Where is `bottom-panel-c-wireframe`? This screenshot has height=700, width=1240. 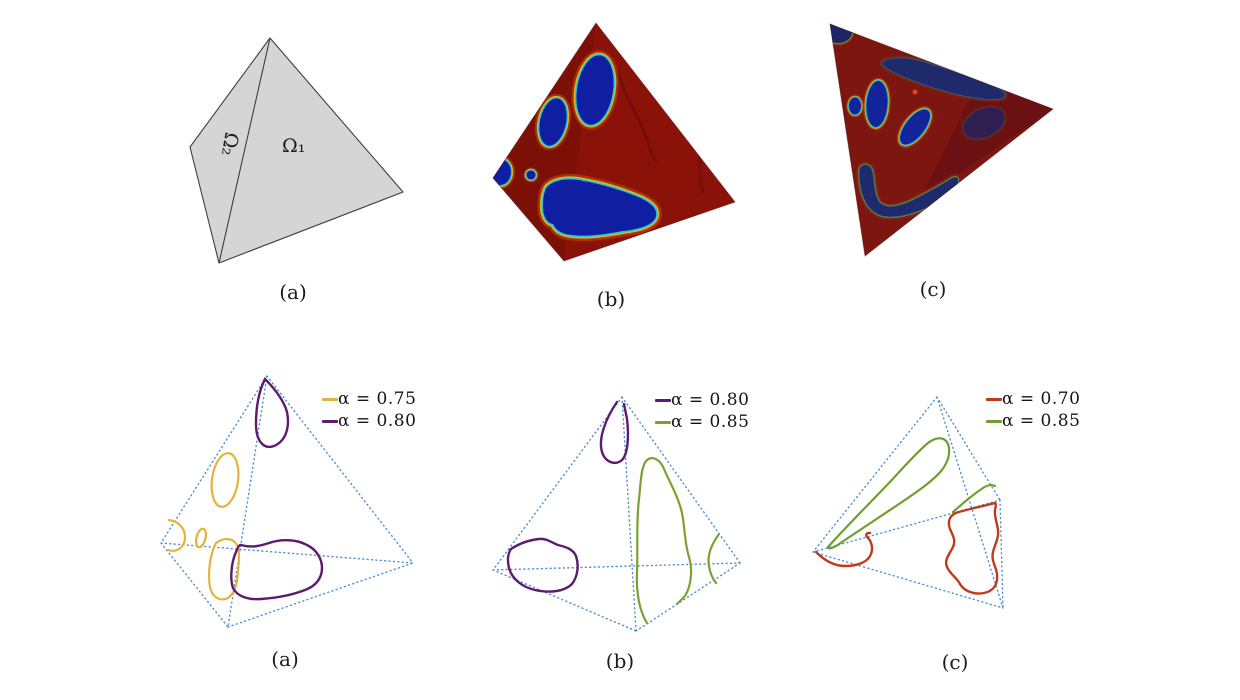 bottom-panel-c-wireframe is located at coordinates (908, 502).